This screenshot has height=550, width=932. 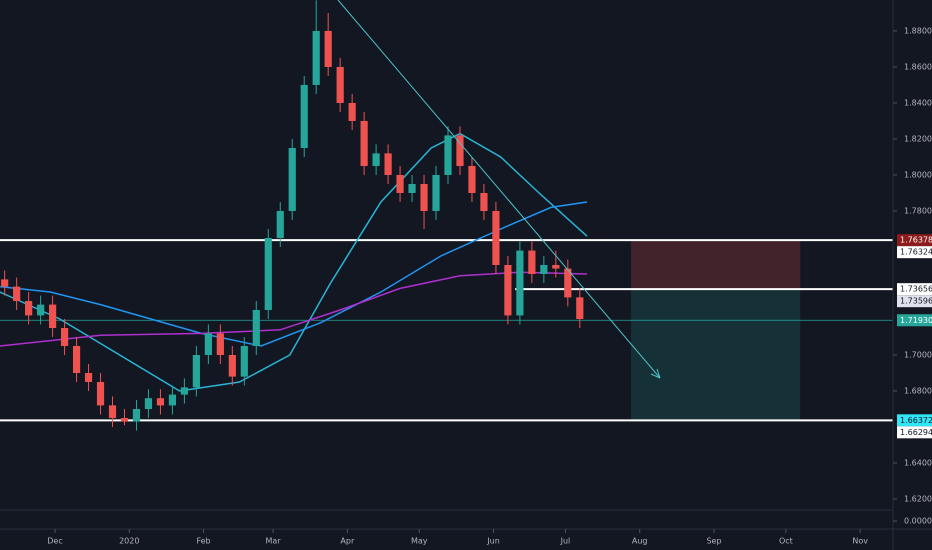 What do you see at coordinates (918, 355) in the screenshot?
I see `y-tick-label: 1.70000` at bounding box center [918, 355].